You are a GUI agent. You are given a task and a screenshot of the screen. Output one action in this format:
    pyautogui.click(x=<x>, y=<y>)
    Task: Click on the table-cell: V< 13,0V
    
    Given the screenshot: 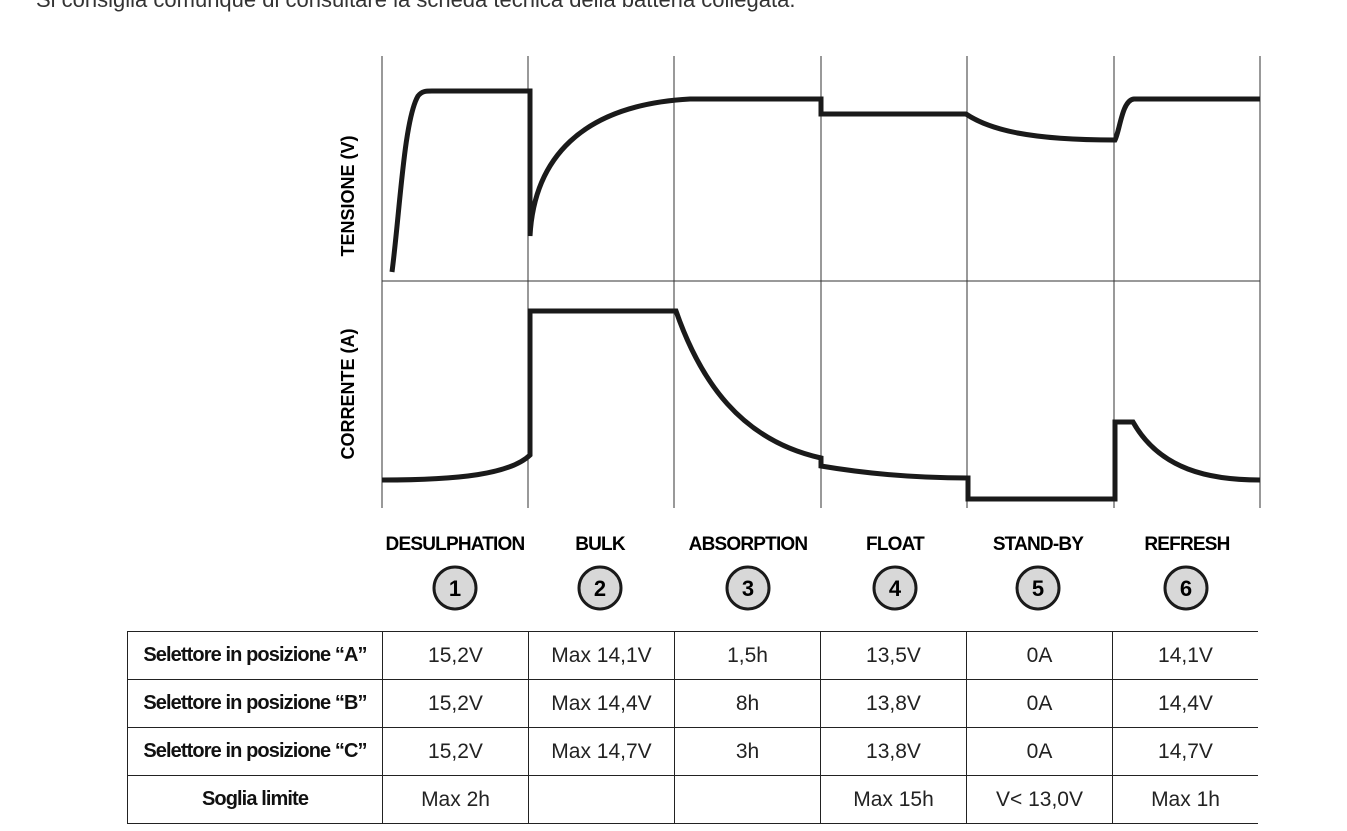 What is the action you would take?
    pyautogui.click(x=1039, y=799)
    